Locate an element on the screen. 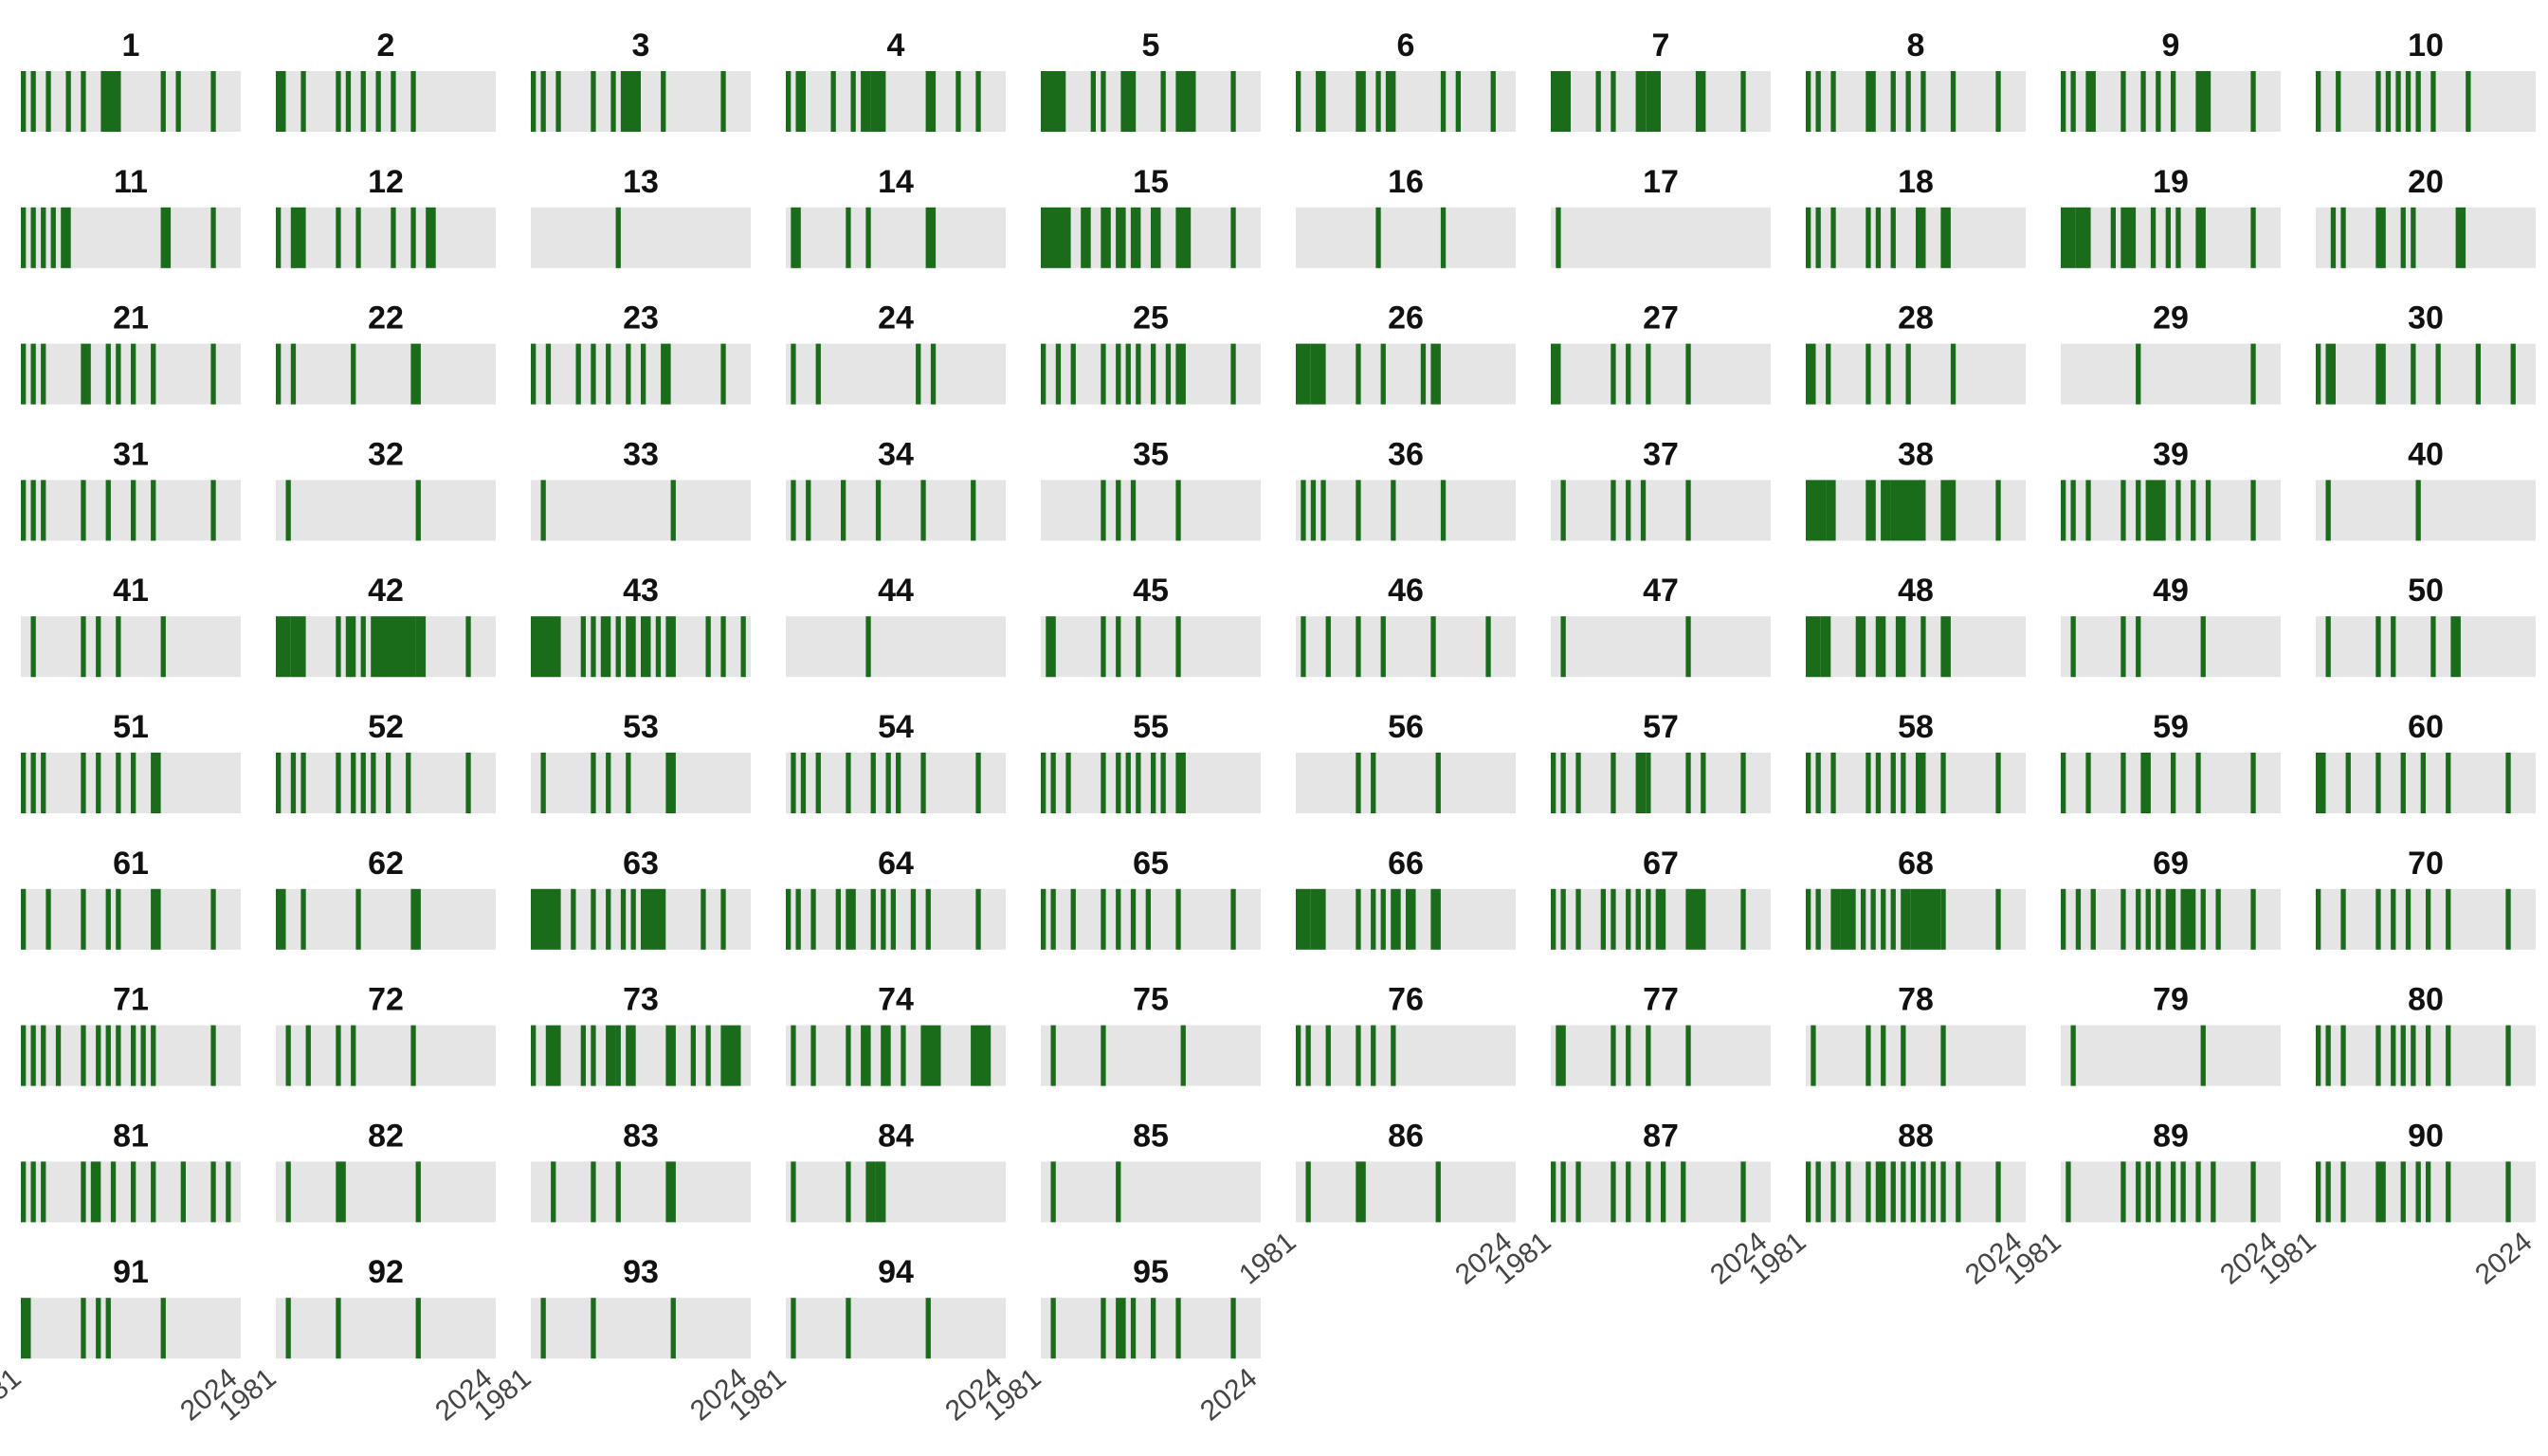  panel-51: 51 is located at coordinates (131, 761).